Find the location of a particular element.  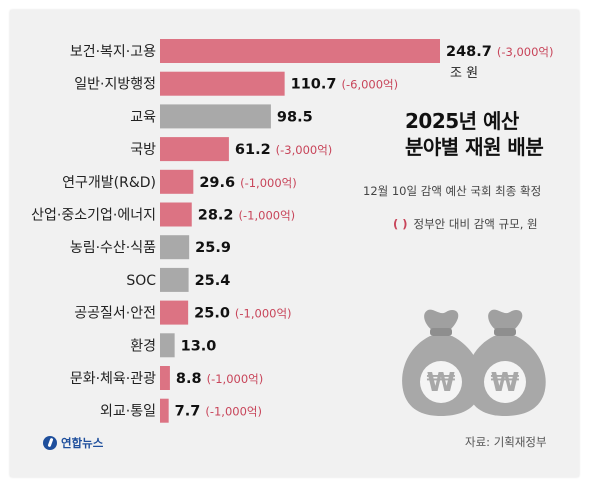

legend-note: ( ) 정부안 대비 감액 규모, 원 is located at coordinates (465, 224).